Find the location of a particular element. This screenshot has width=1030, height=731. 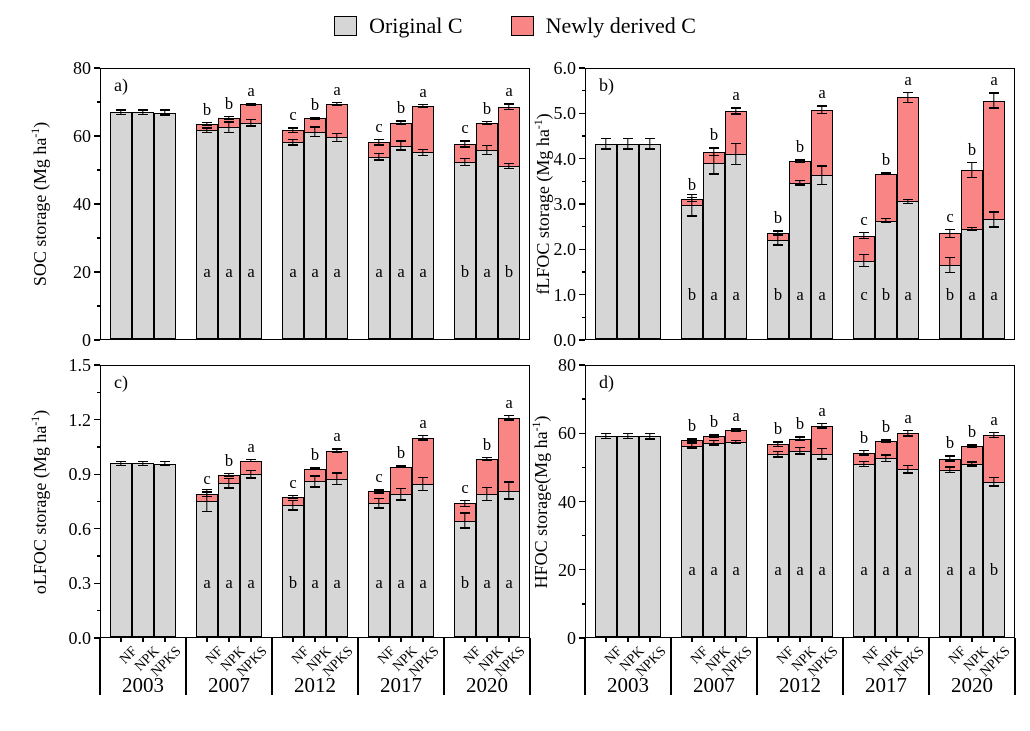

panel-b-bar-2007-NPKS-errorbar-original is located at coordinates (736, 154).